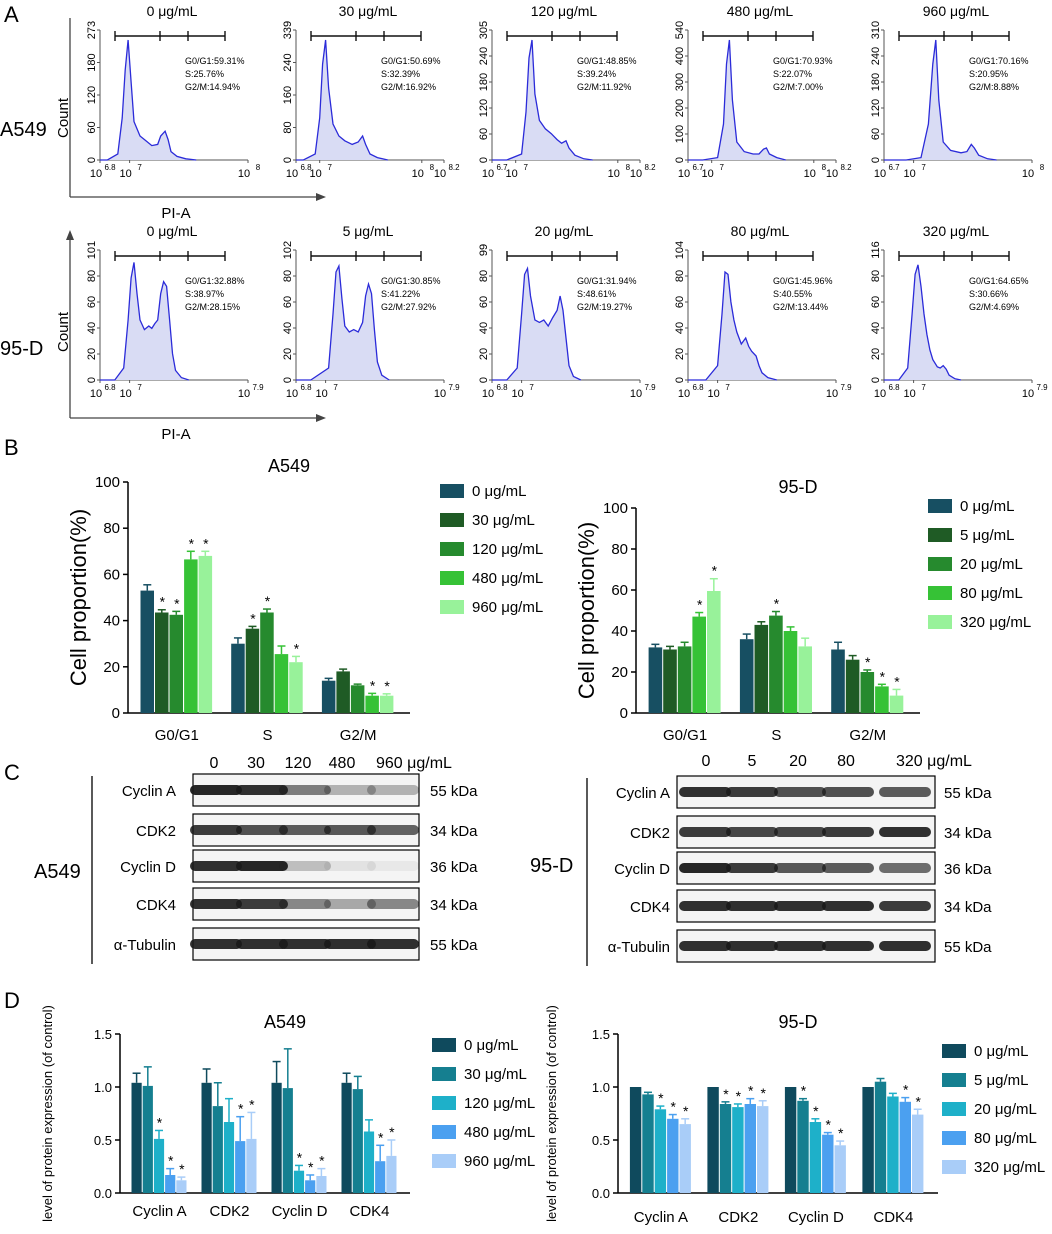  I want to click on flow-y-tick-label: 120, so click(92, 95).